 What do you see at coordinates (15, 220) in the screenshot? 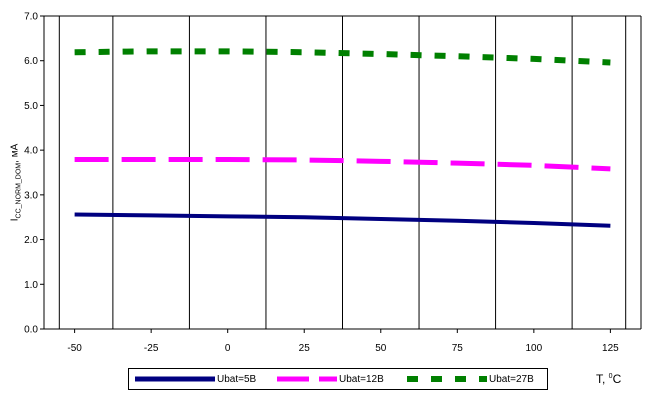
I see `y-axis-title-main: I` at bounding box center [15, 220].